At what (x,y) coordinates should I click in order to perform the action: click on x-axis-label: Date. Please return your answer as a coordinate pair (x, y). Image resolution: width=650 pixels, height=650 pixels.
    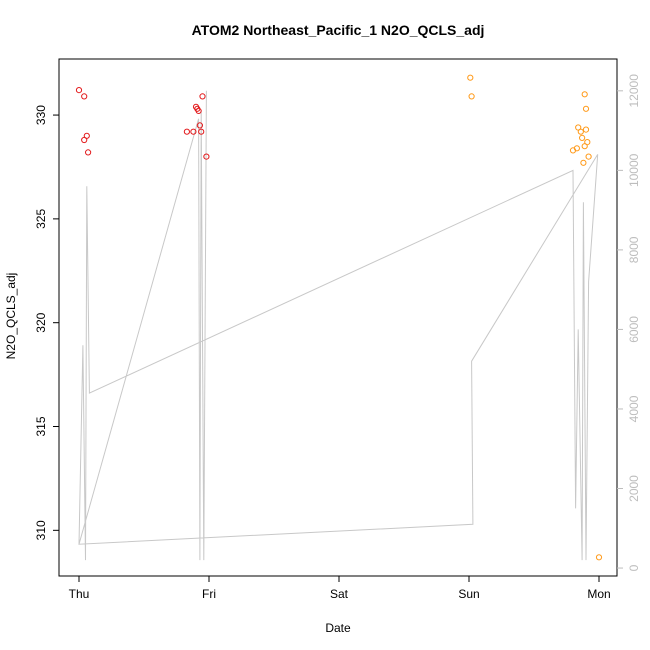
    Looking at the image, I should click on (338, 628).